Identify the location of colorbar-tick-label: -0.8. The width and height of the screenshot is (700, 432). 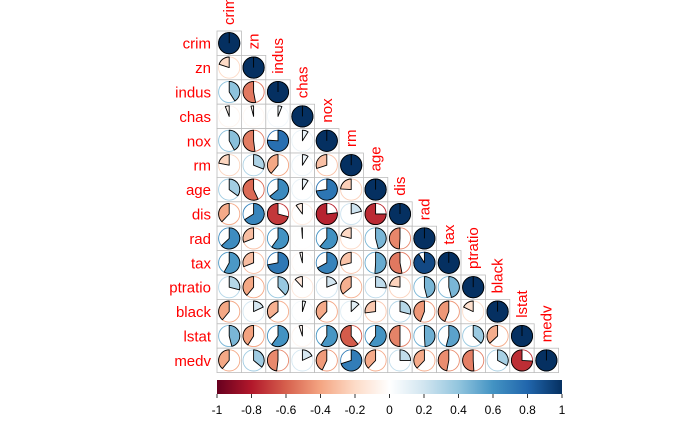
(251, 410).